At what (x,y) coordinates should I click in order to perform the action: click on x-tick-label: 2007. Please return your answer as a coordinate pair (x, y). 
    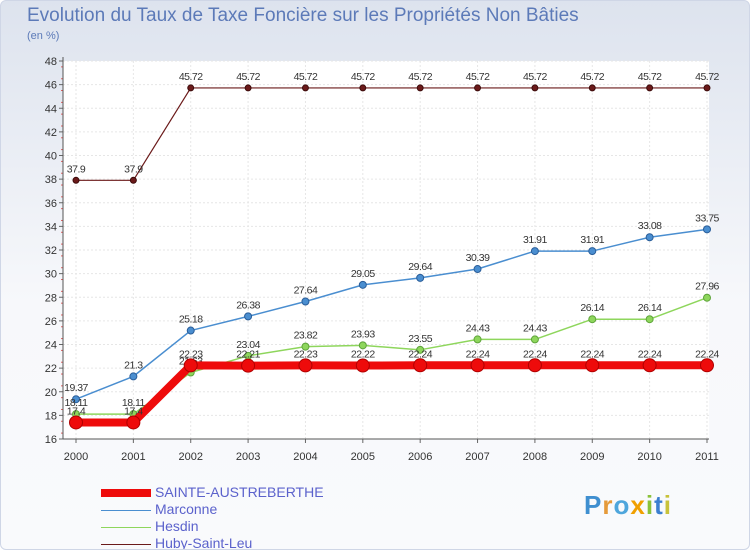
    Looking at the image, I should click on (477, 457).